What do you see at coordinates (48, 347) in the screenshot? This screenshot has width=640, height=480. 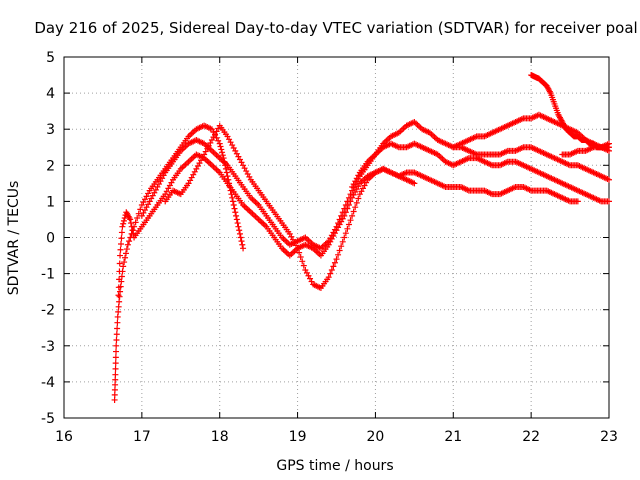 I see `y-tick-label: -3` at bounding box center [48, 347].